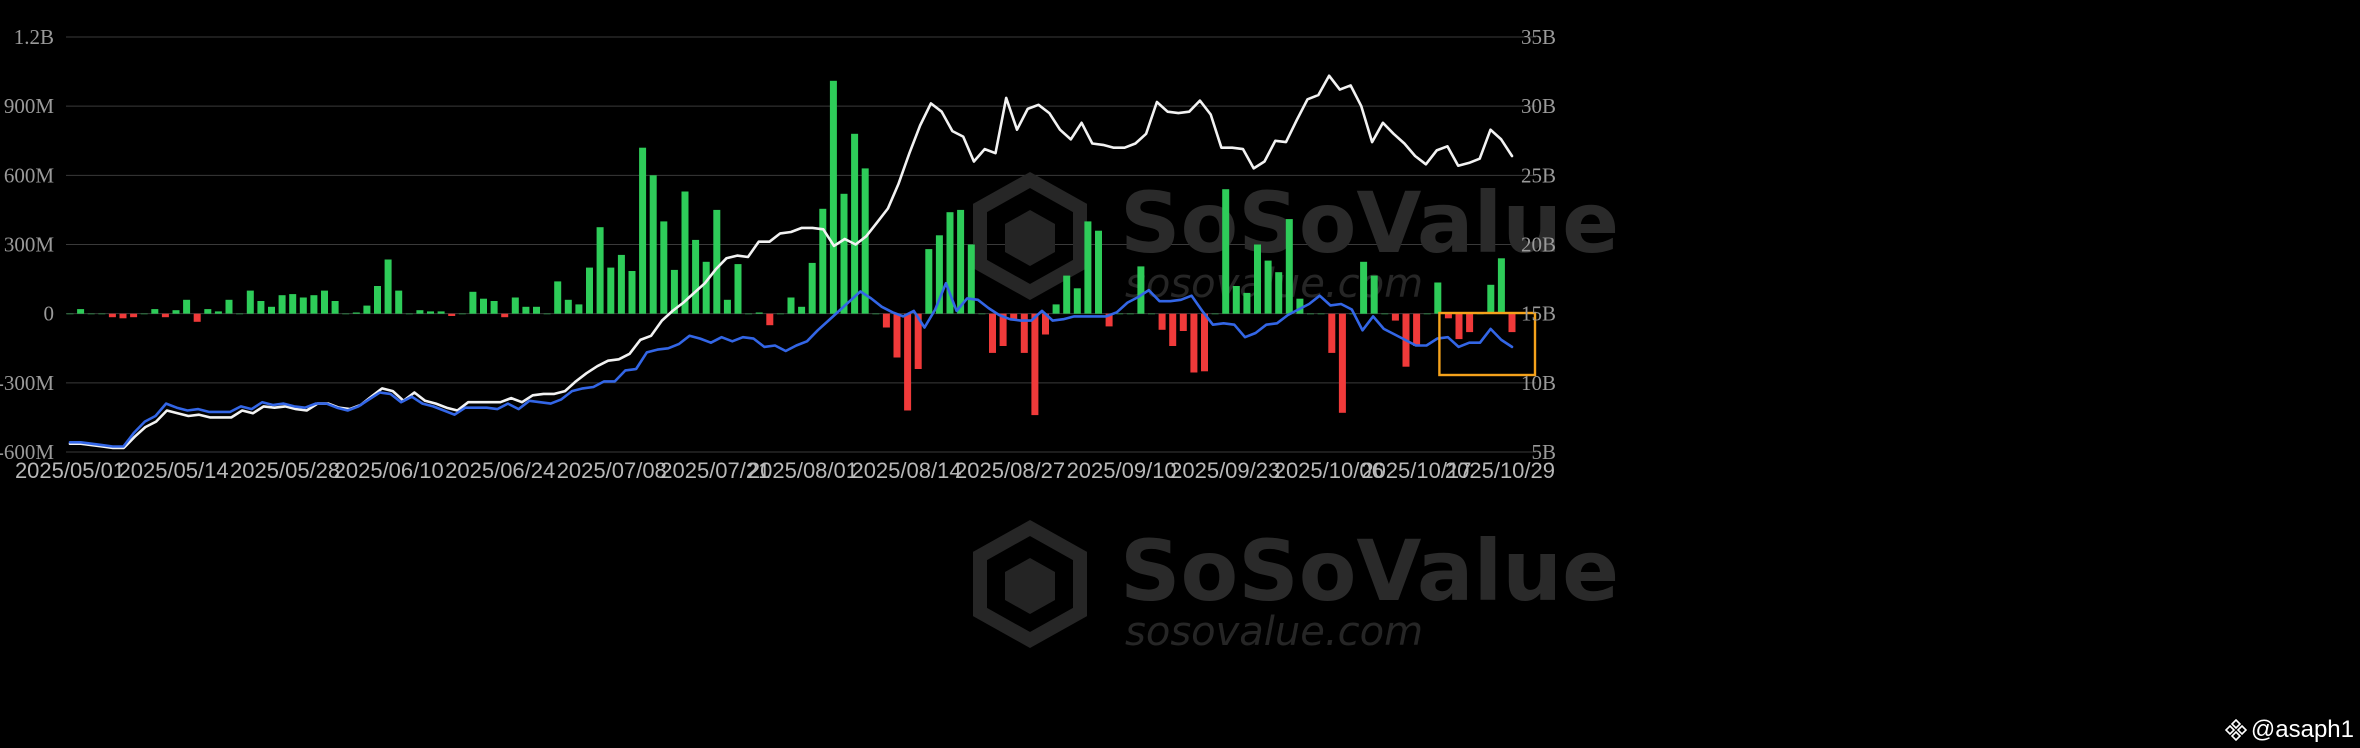 This screenshot has height=748, width=2360. I want to click on x-tick-label: 2025/07/21, so click(715, 470).